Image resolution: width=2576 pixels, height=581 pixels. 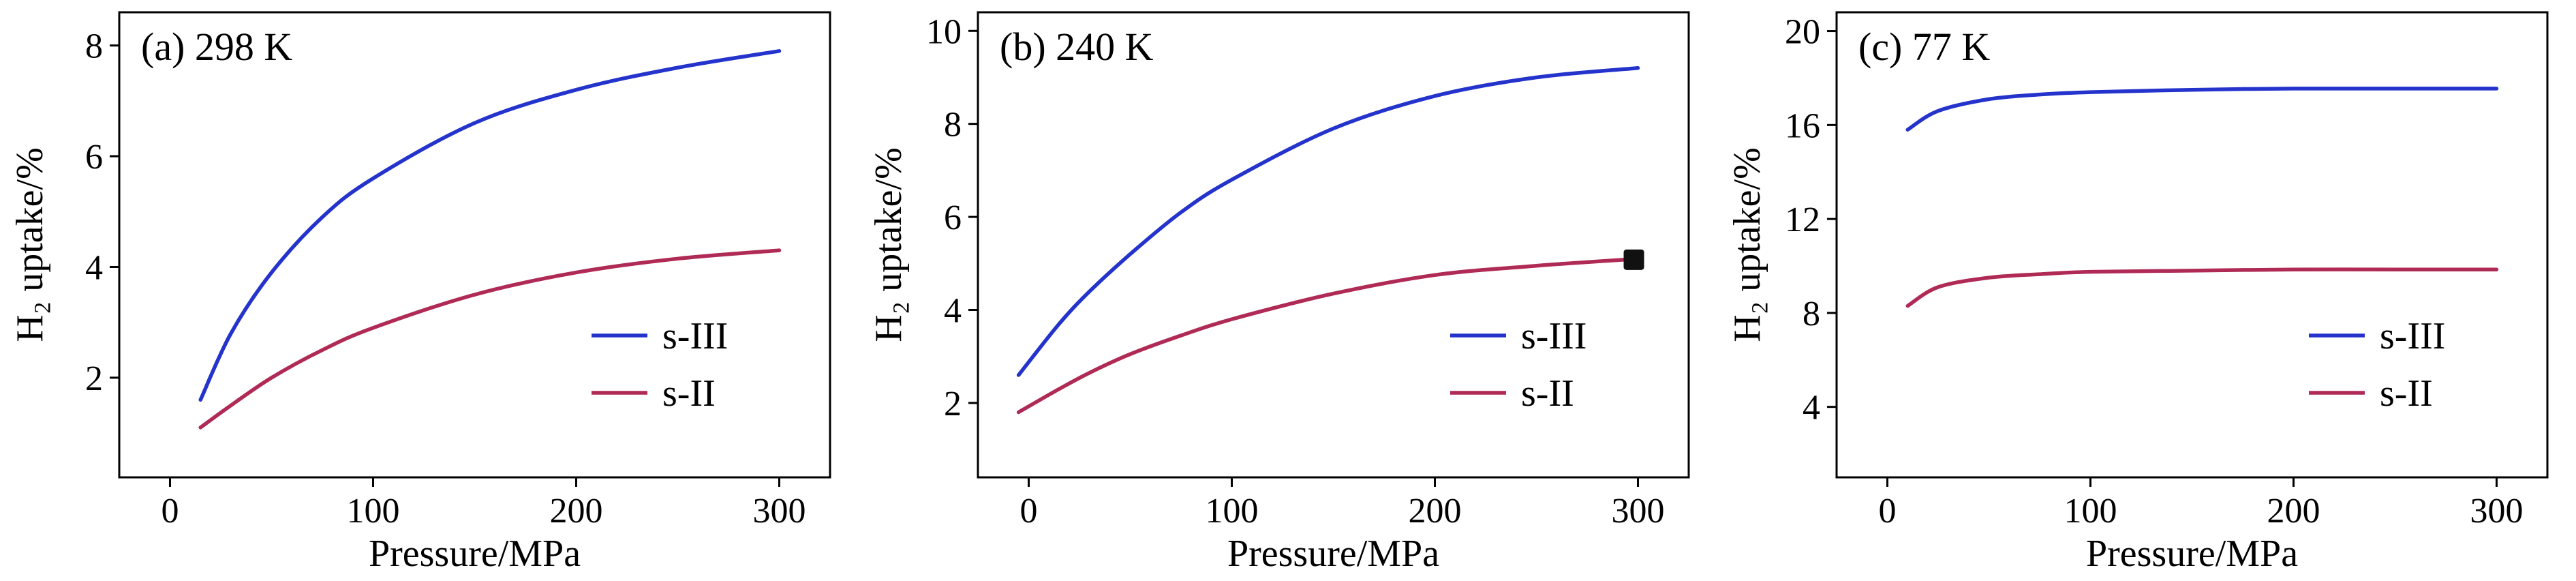 What do you see at coordinates (944, 31) in the screenshot?
I see `y-tick-label: 10` at bounding box center [944, 31].